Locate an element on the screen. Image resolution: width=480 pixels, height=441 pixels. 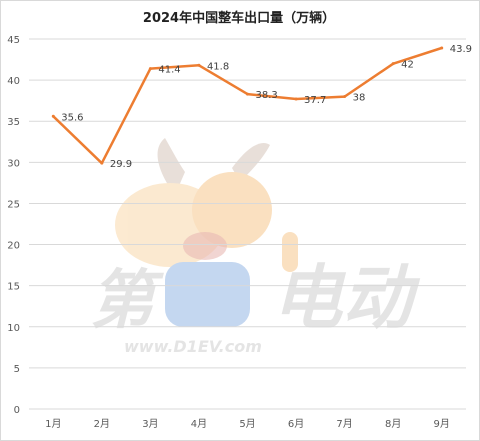
y-tick-label: 5 is located at coordinates (17, 369).